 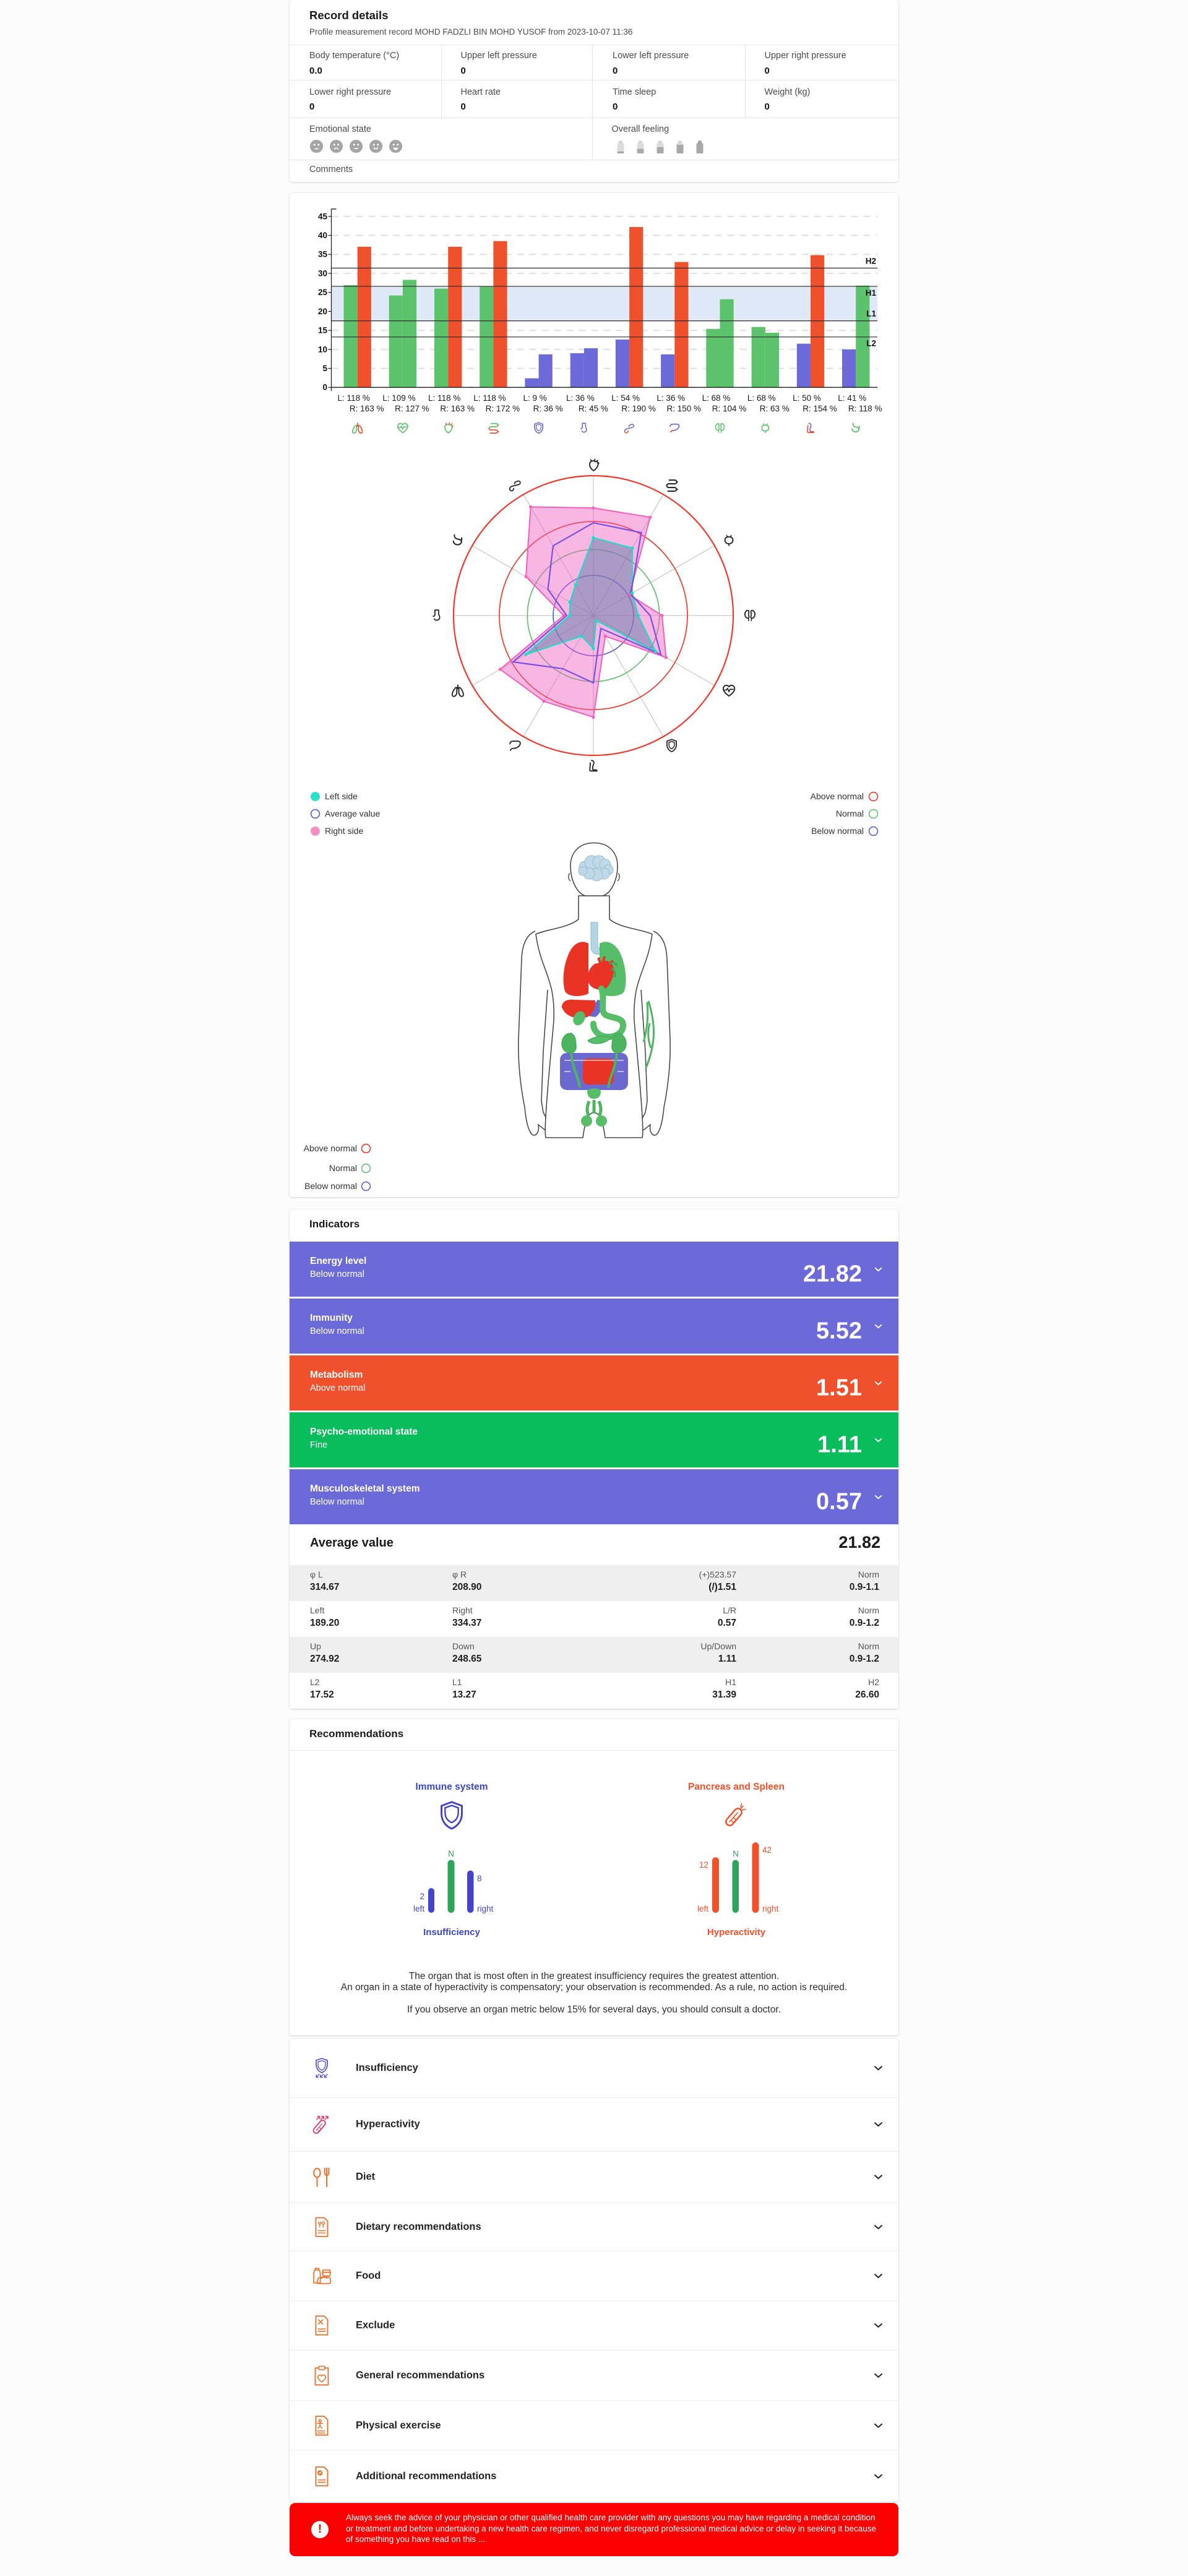 What do you see at coordinates (871, 260) in the screenshot?
I see `svg-text: H2` at bounding box center [871, 260].